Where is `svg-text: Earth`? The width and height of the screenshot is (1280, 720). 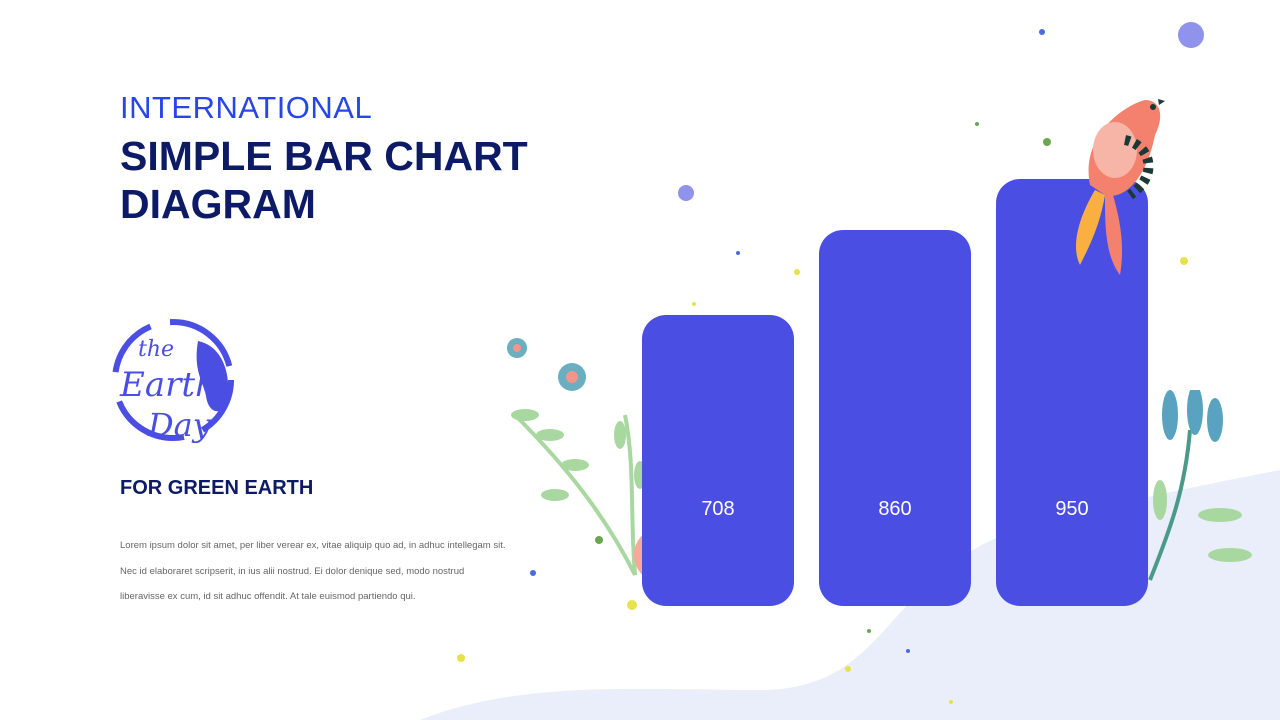 svg-text: Earth is located at coordinates (168, 385).